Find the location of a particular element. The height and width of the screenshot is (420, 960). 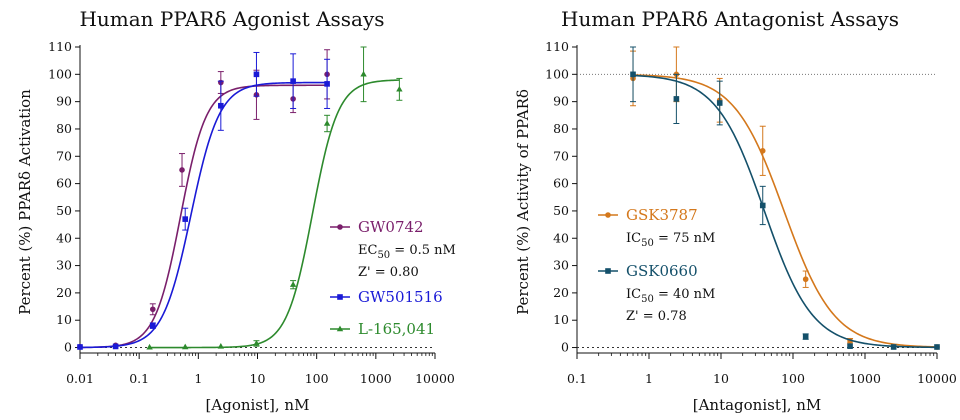

legend-label: GW0742 is located at coordinates (391, 227).